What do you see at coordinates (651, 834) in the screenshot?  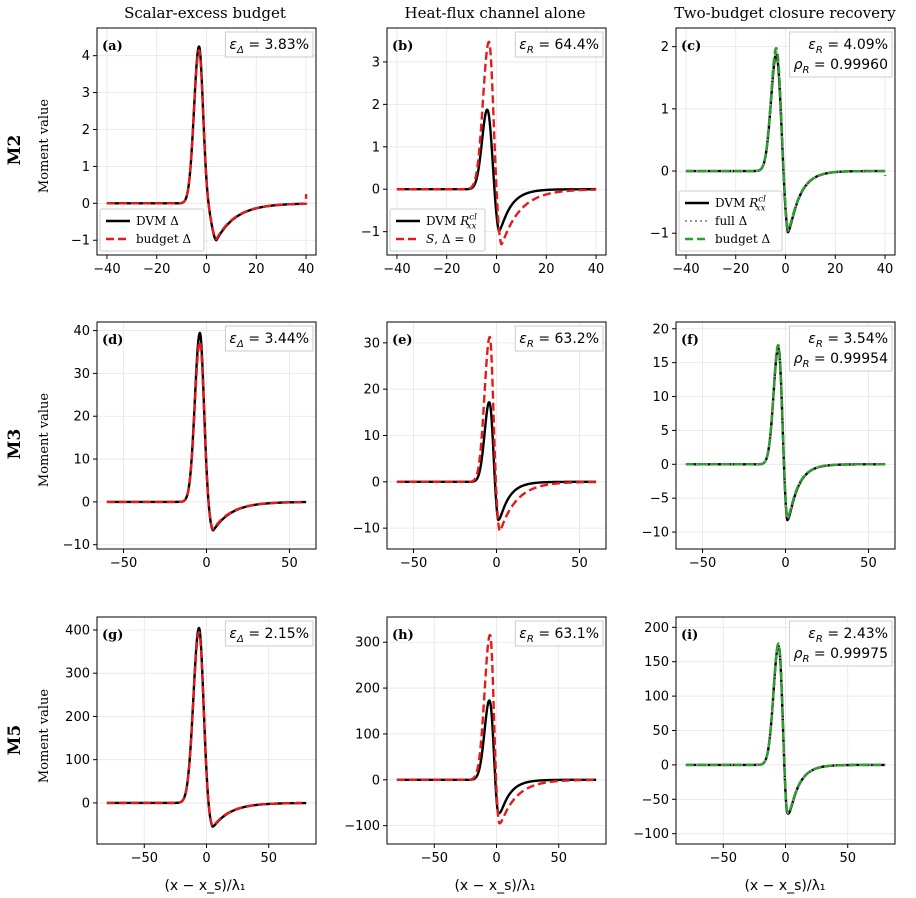 I see `y-tick-label: −100` at bounding box center [651, 834].